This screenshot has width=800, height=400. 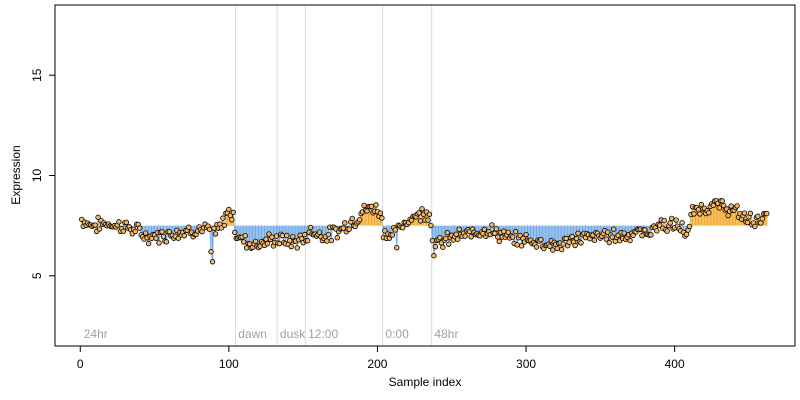 I want to click on y-tick-label: 15, so click(x=37, y=75).